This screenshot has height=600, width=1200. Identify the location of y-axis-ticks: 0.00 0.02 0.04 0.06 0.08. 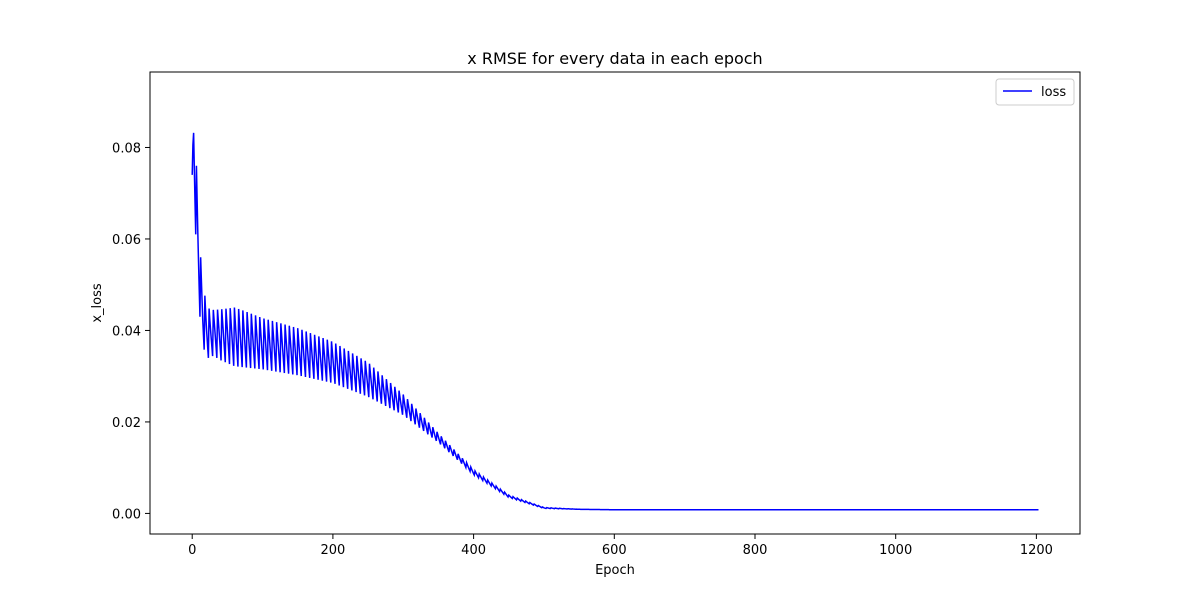
(131, 331).